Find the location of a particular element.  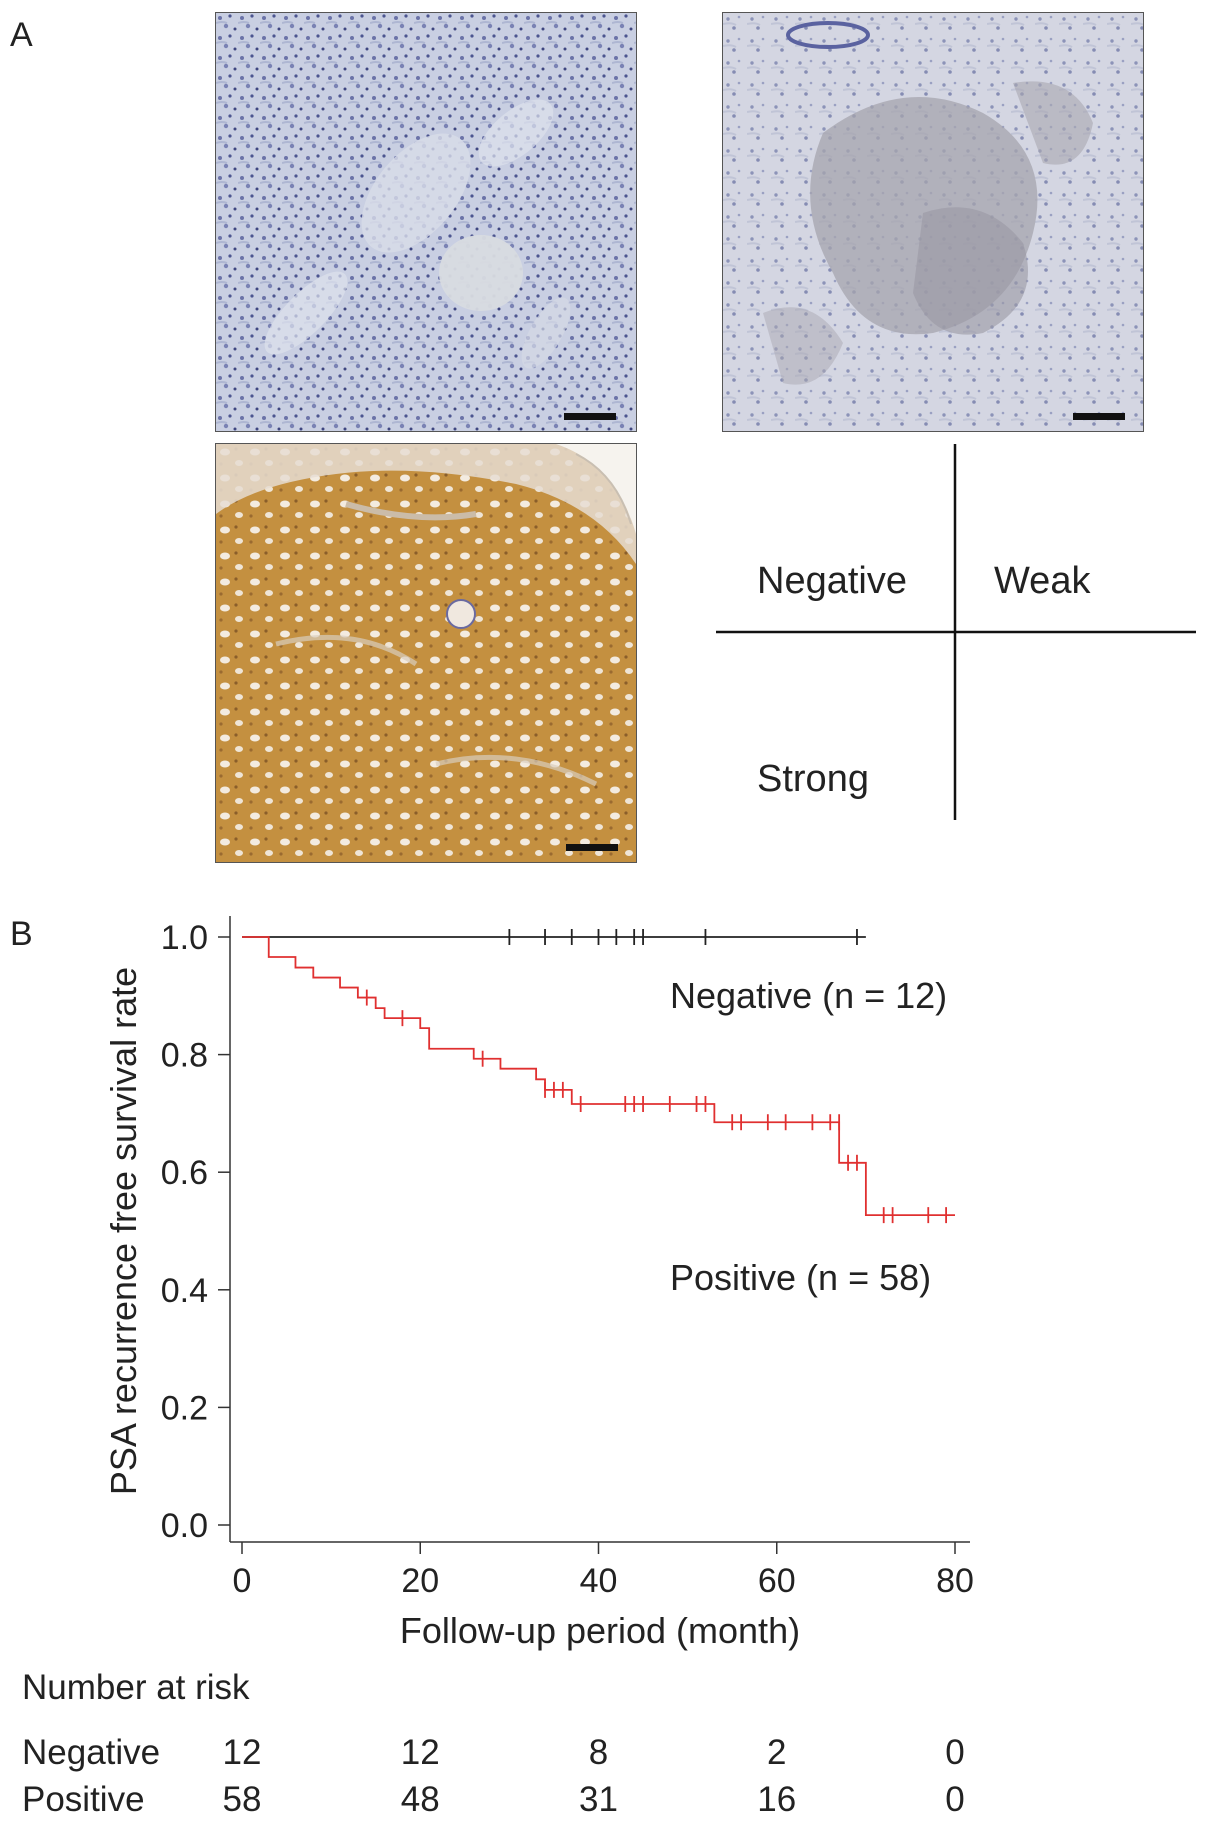

survival-curve-positive is located at coordinates (598, 1076).